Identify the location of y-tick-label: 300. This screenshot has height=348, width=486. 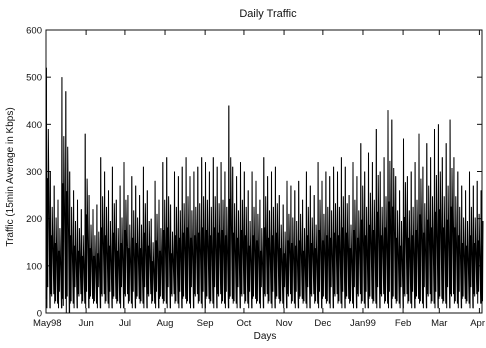
(34, 172).